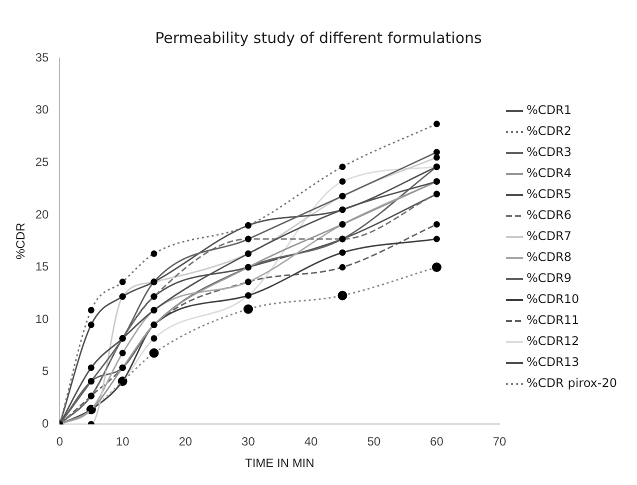 Image resolution: width=637 pixels, height=485 pixels. I want to click on y-tick-label: 15, so click(42, 267).